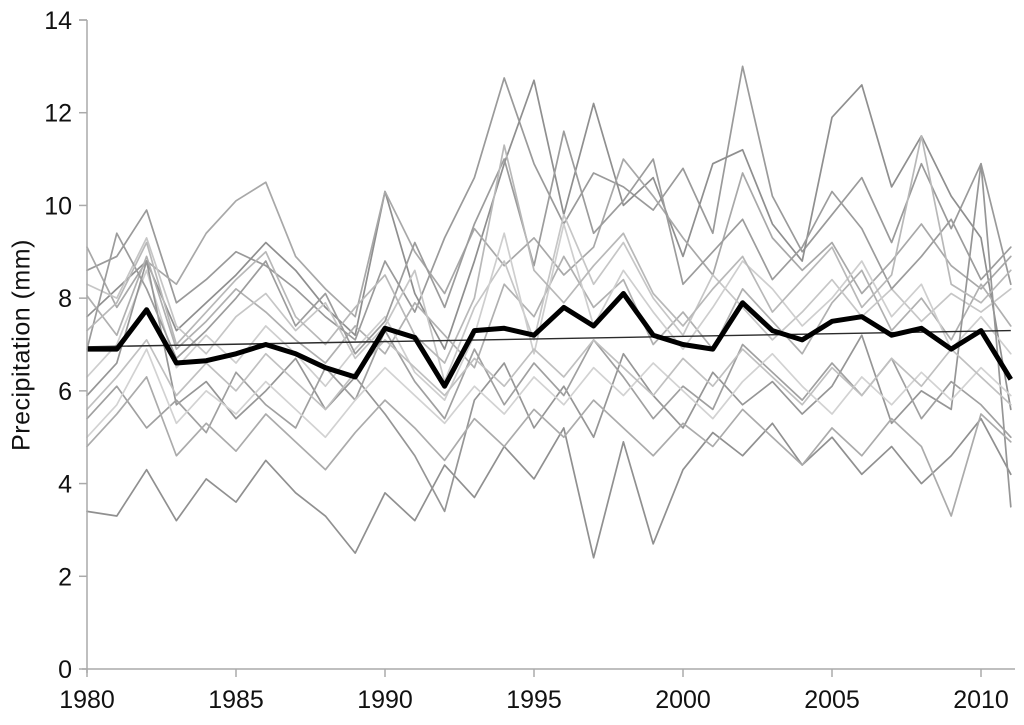 The height and width of the screenshot is (725, 1024). I want to click on ensemble-member-5-line, so click(549, 312).